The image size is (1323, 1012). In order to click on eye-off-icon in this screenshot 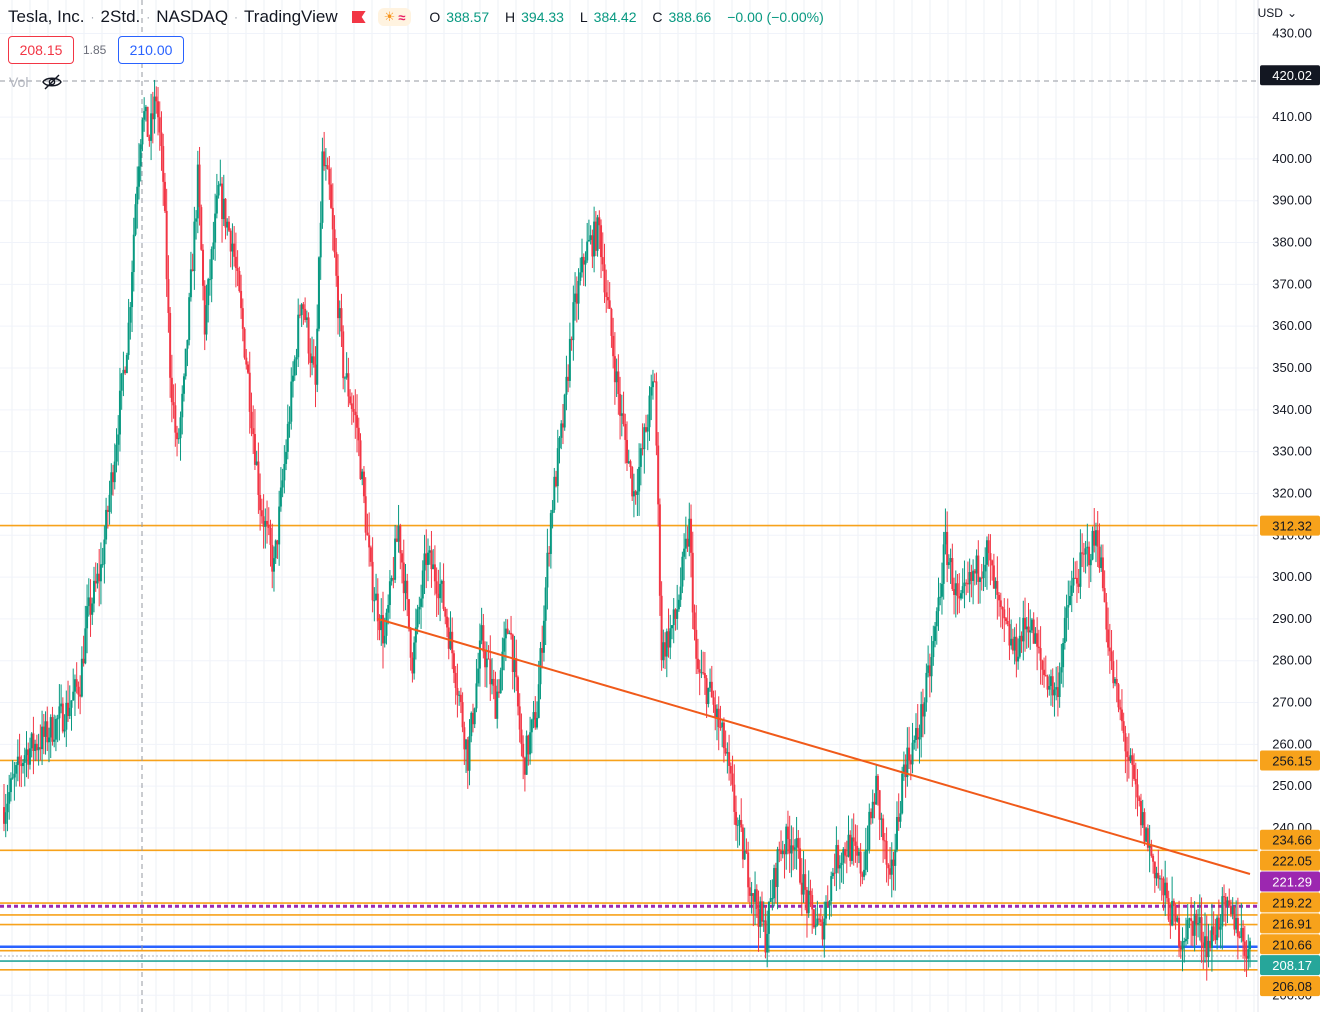, I will do `click(52, 82)`.